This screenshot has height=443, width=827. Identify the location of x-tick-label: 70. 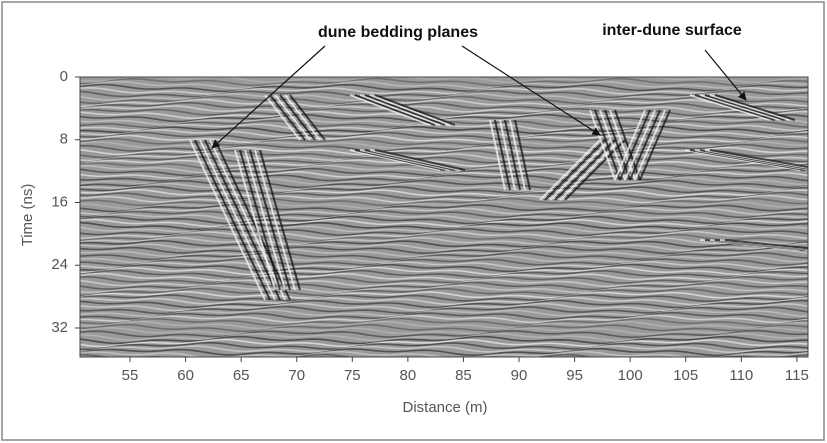
(296, 375).